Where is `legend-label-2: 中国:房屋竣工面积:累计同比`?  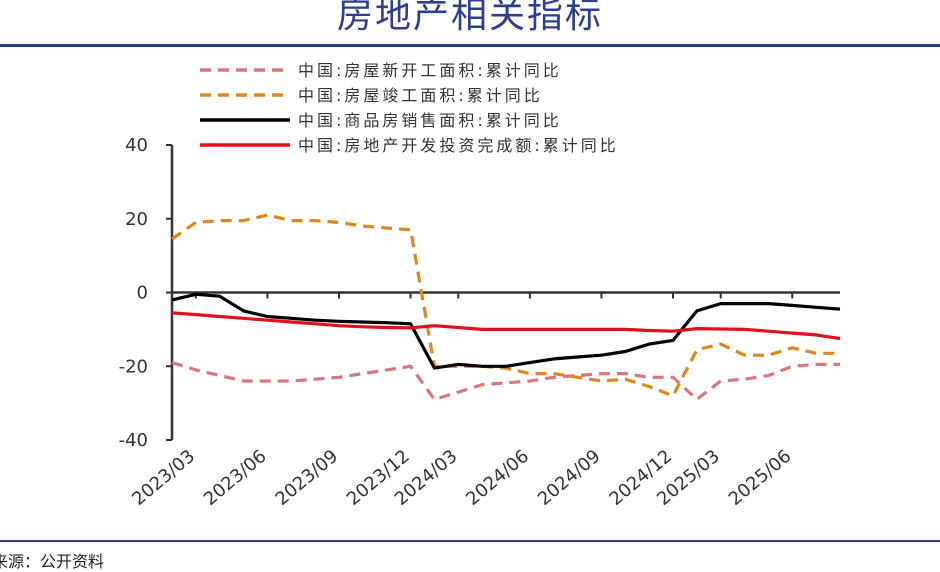
legend-label-2: 中国:房屋竣工面积:累计同比 is located at coordinates (420, 95).